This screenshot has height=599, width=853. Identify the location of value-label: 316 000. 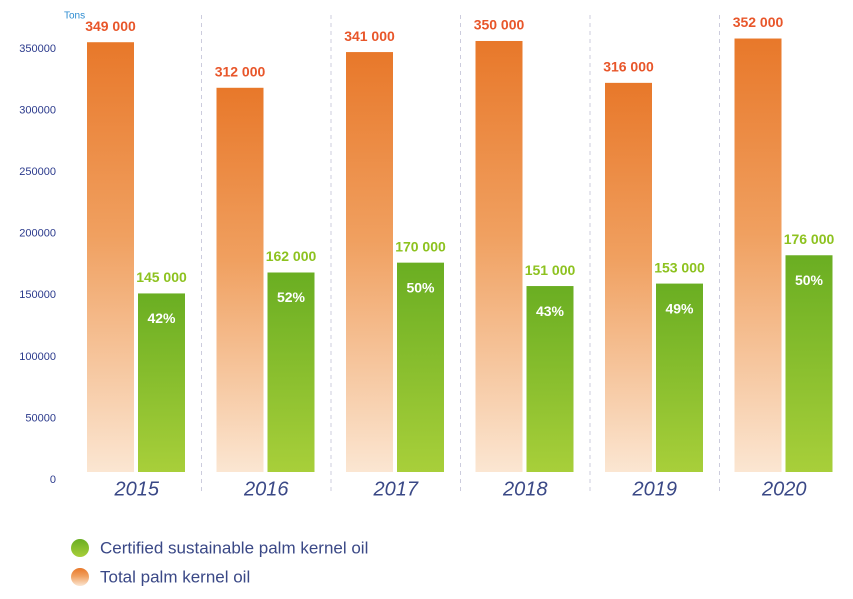
(628, 67).